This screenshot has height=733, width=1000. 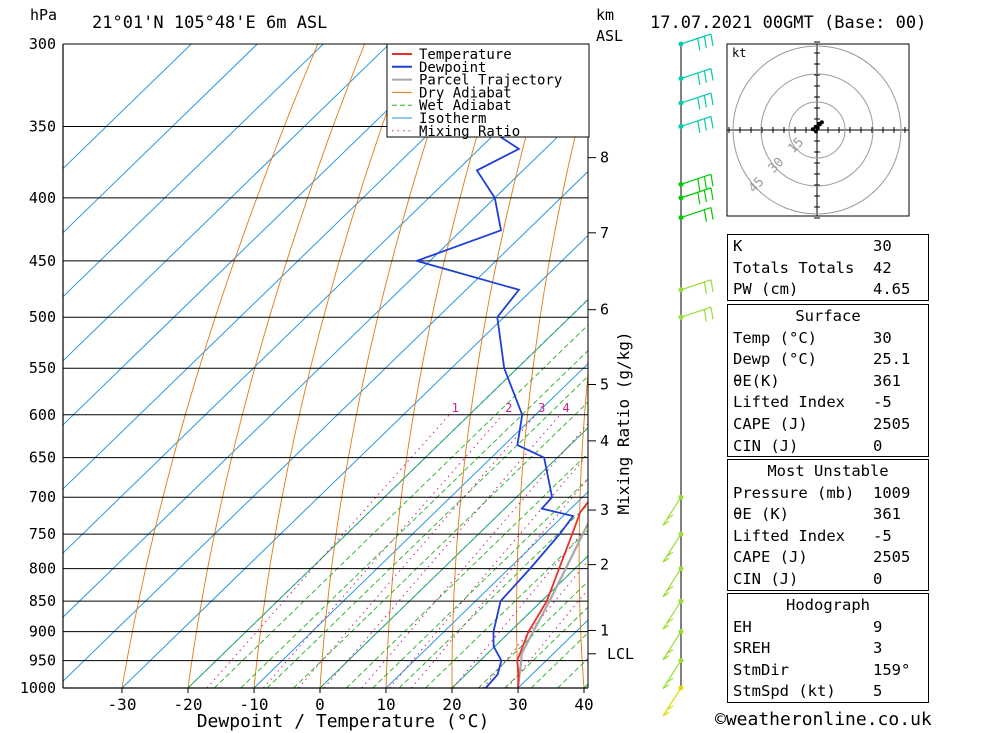 I want to click on table-value: 1009, so click(x=892, y=492).